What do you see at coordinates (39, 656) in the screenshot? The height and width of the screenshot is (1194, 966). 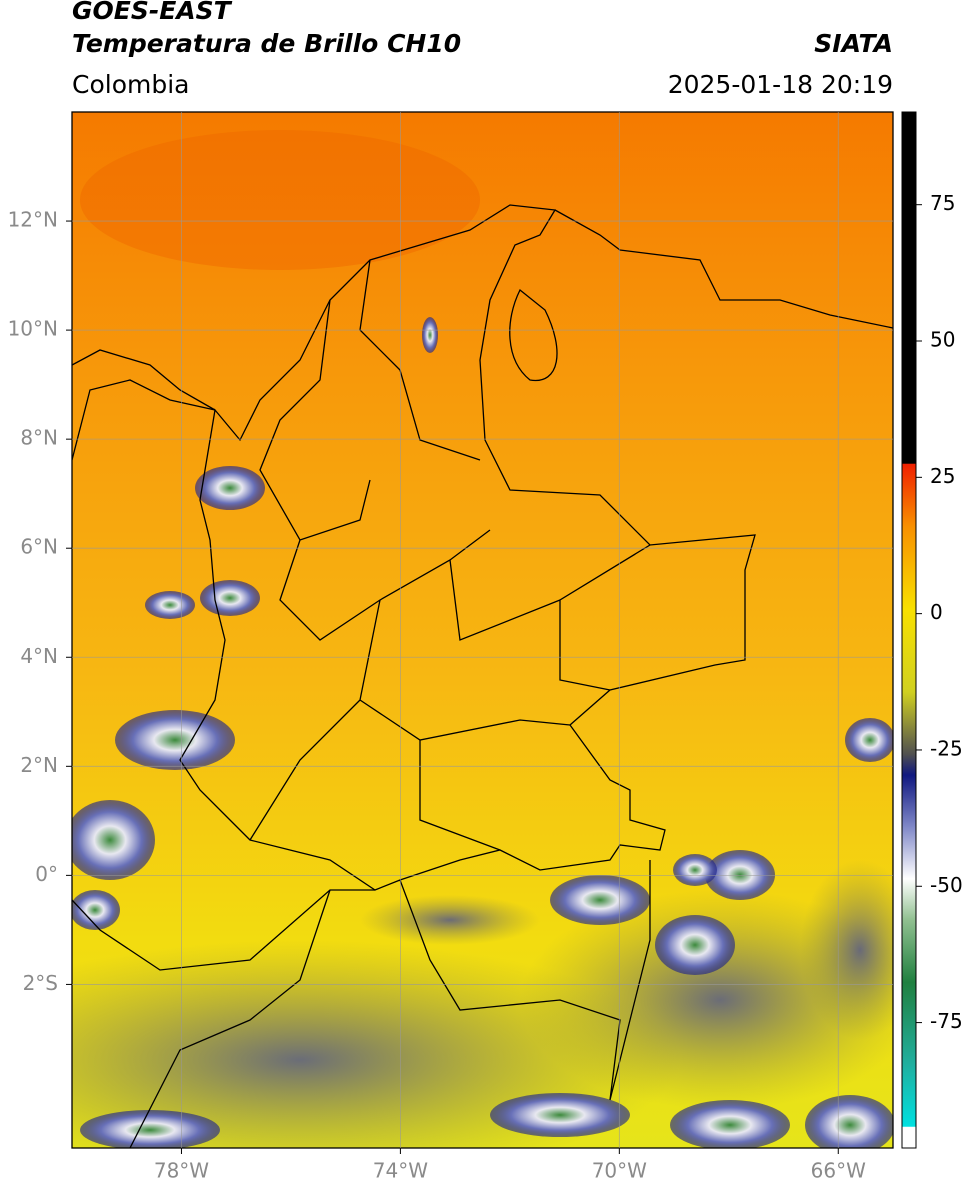 I see `y-tick-label: 4°N` at bounding box center [39, 656].